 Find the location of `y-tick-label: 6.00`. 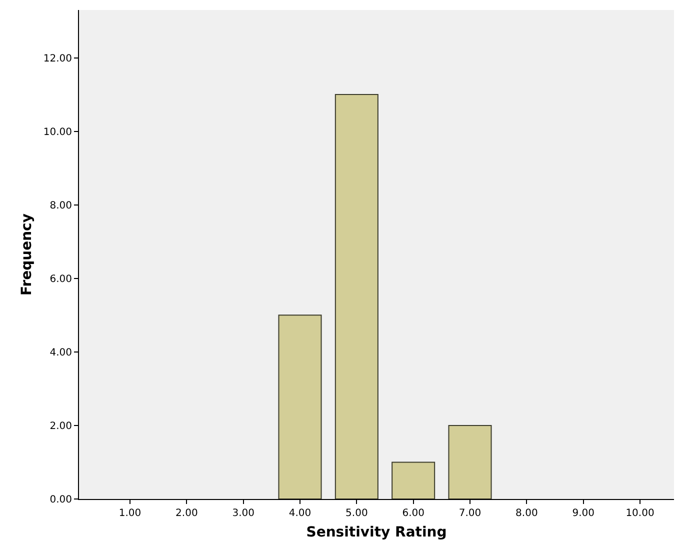

y-tick-label: 6.00 is located at coordinates (61, 279).